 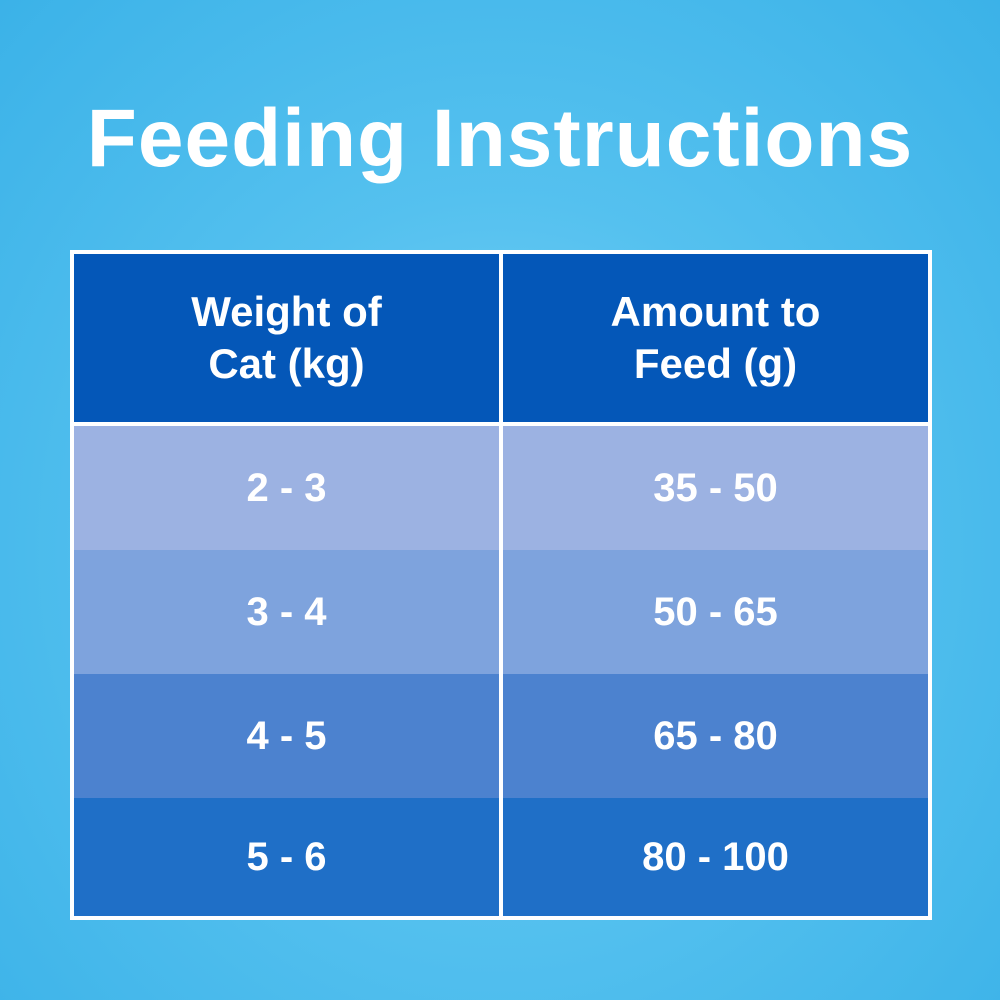 I want to click on title: Feeding Instructions, so click(x=500, y=138).